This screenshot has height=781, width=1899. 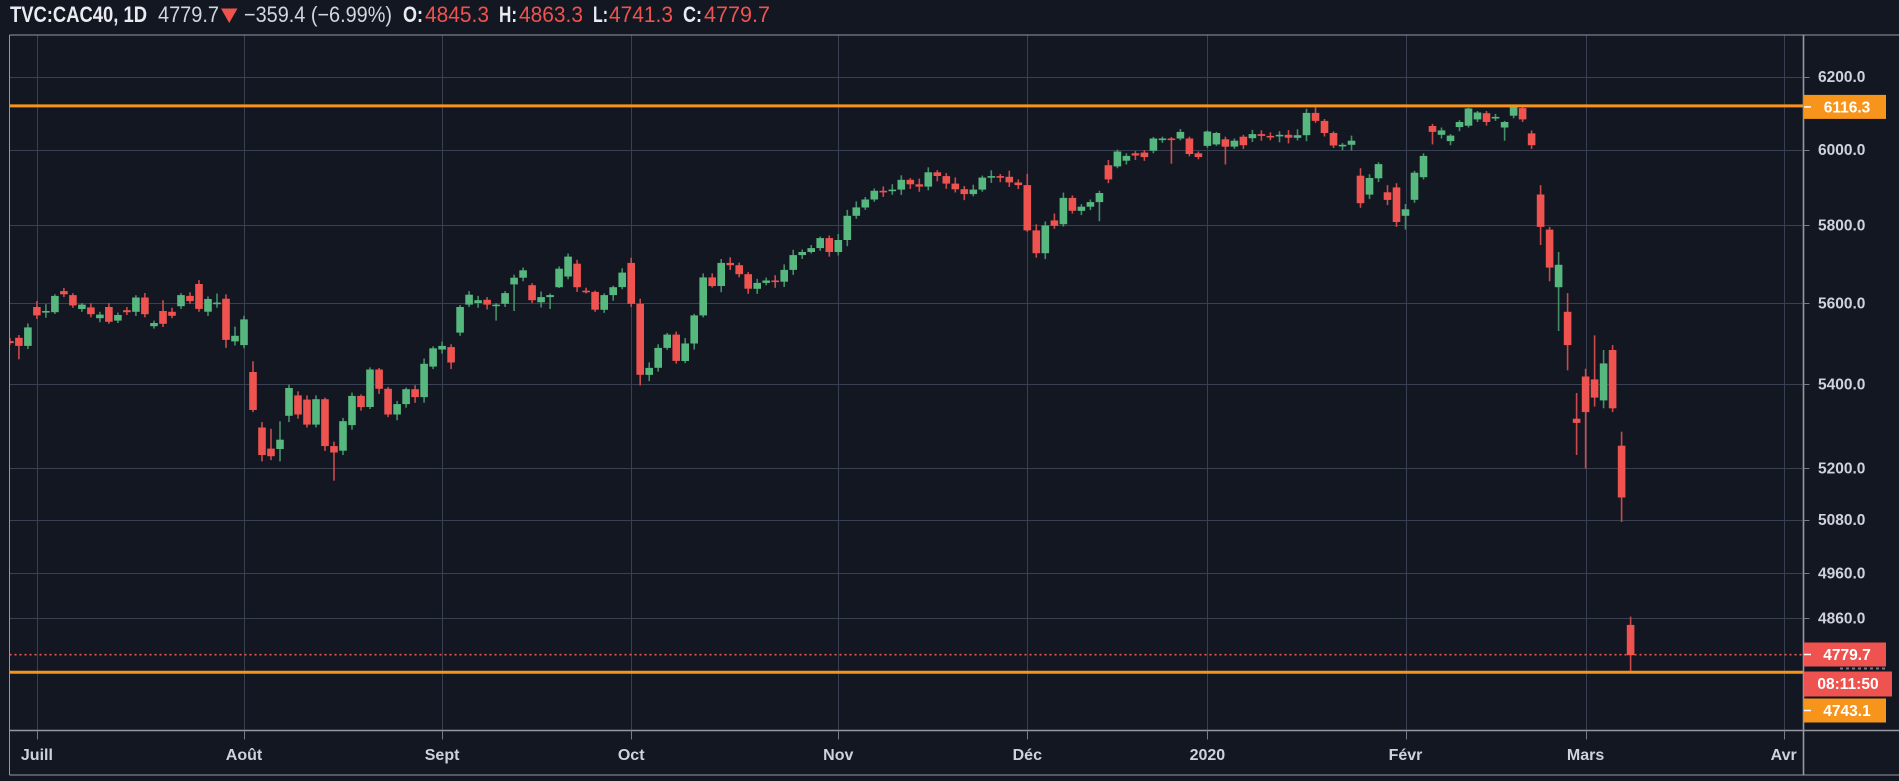 What do you see at coordinates (1027, 755) in the screenshot?
I see `svg-text: Déc` at bounding box center [1027, 755].